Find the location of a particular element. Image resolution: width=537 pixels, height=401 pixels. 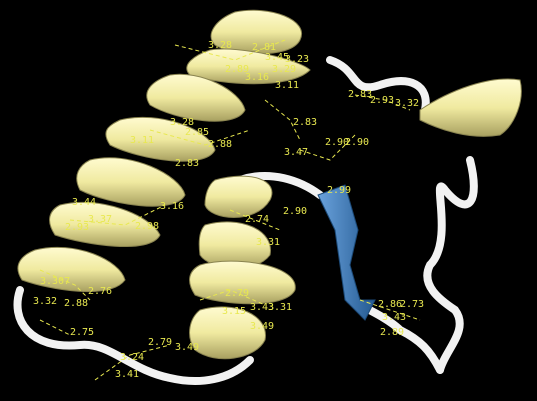

distance-label: 2.74 is located at coordinates (257, 219).